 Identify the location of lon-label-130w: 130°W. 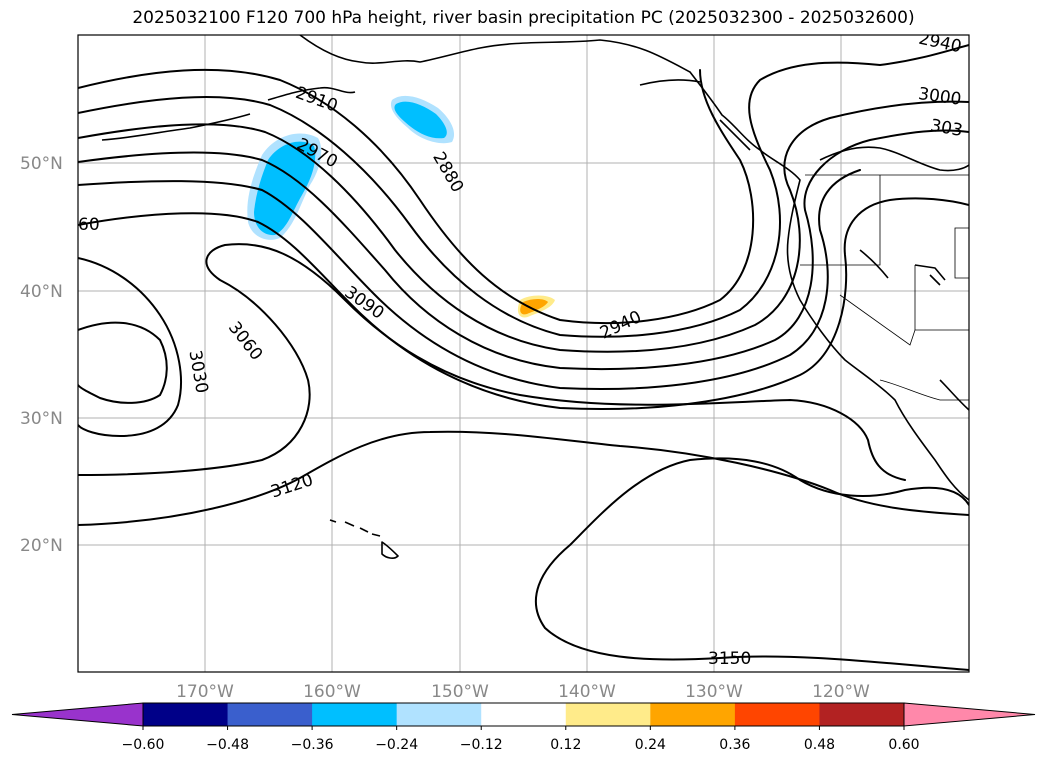
(714, 692).